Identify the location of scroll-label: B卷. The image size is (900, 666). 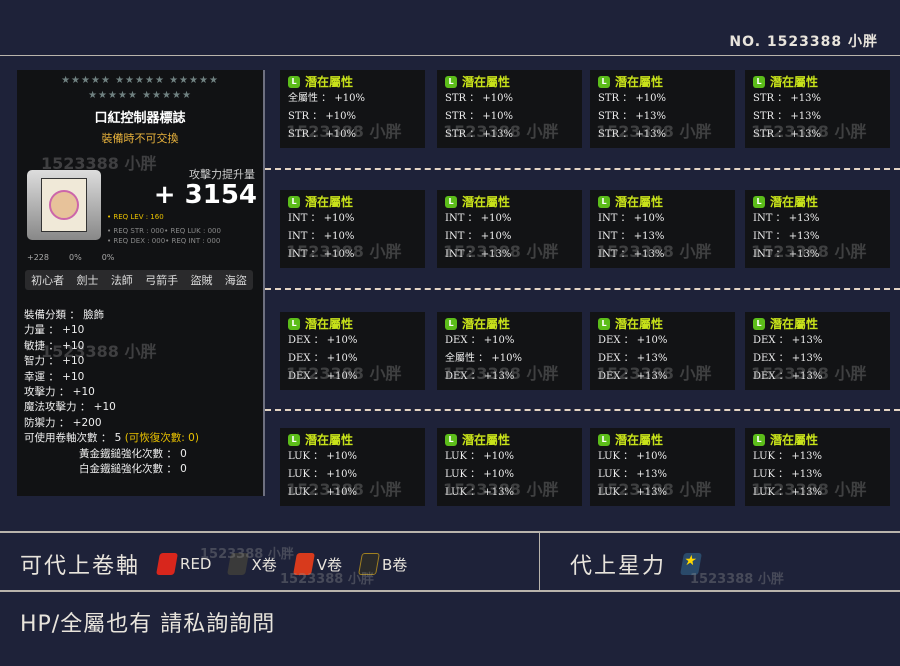
(395, 564).